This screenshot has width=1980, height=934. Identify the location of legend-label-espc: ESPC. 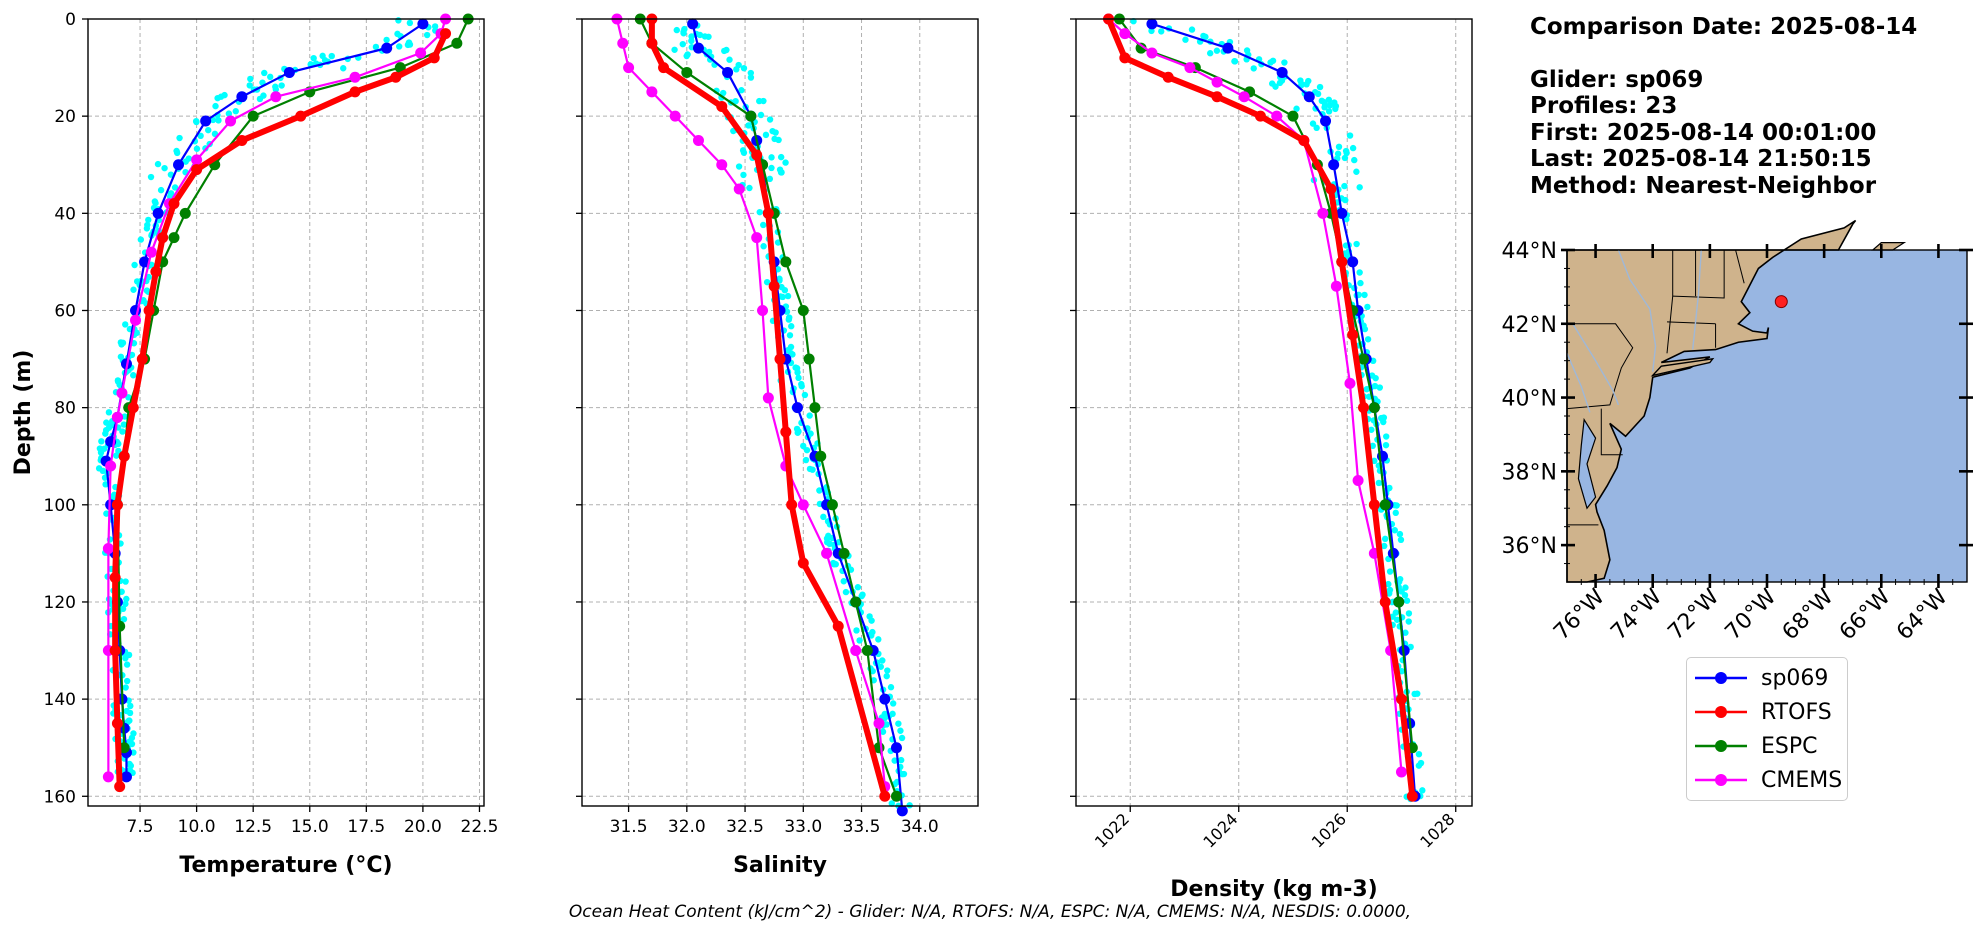
(1789, 746).